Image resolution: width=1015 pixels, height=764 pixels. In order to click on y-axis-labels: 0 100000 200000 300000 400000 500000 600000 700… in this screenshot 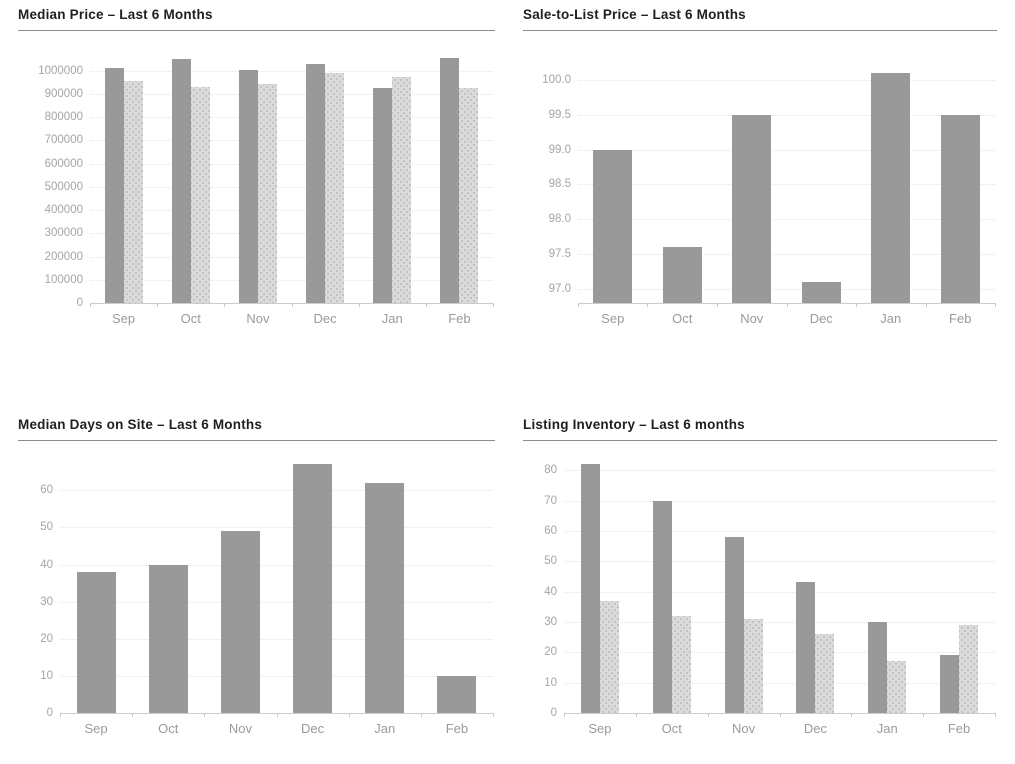, I will do `click(54, 177)`.